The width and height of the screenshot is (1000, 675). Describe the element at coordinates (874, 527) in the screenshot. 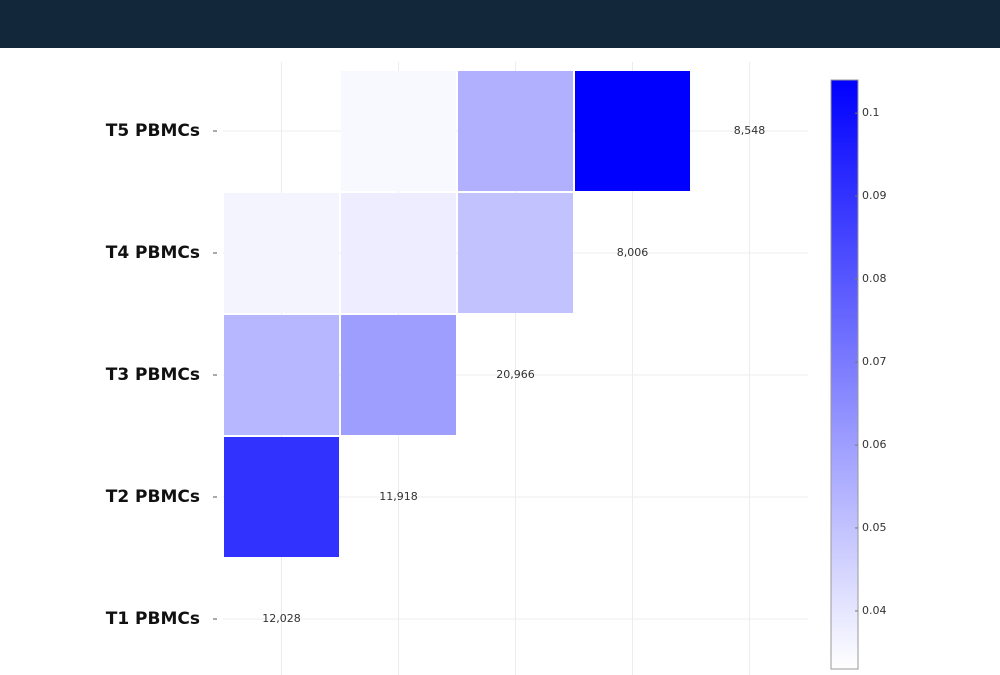

I see `colorbar-tick-label: 0.05` at that location.